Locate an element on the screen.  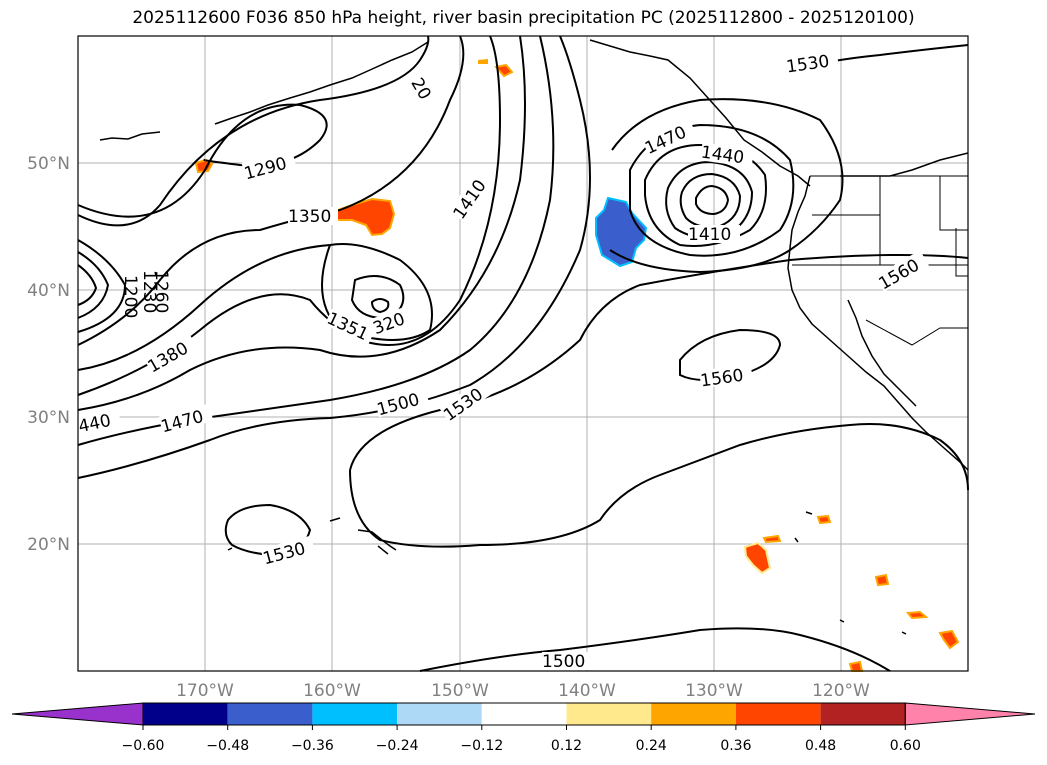
contour-label: 1500 is located at coordinates (563, 662).